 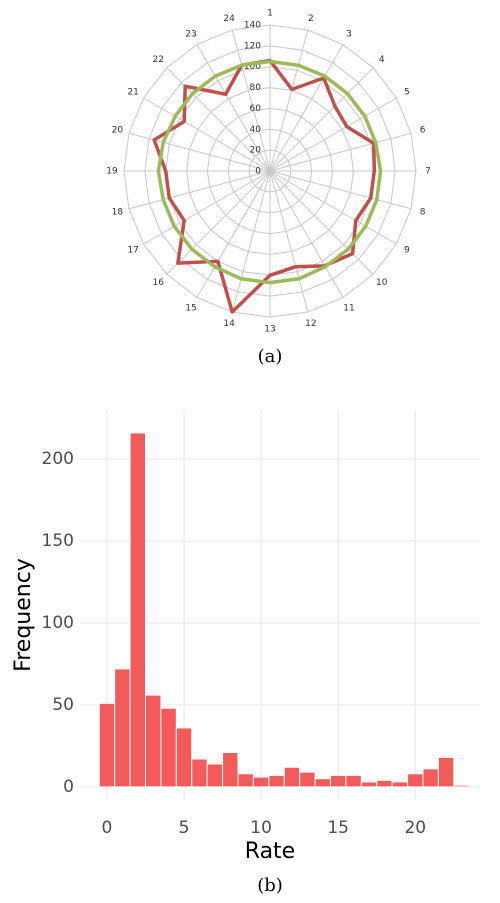 What do you see at coordinates (132, 93) in the screenshot?
I see `spoke-label: 21` at bounding box center [132, 93].